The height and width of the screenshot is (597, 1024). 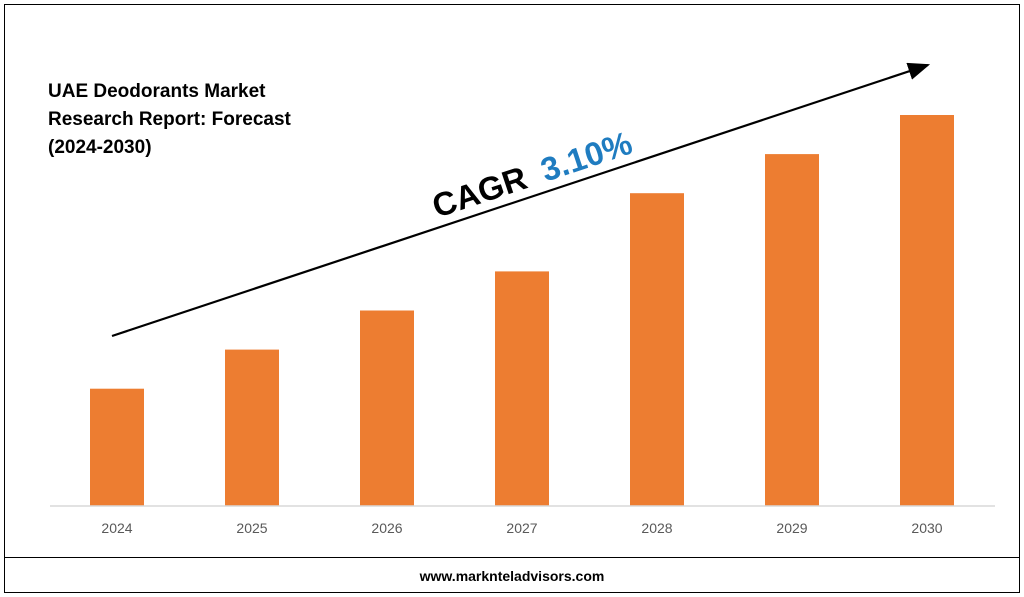 What do you see at coordinates (251, 528) in the screenshot?
I see `x-tick-label-2025: 2025` at bounding box center [251, 528].